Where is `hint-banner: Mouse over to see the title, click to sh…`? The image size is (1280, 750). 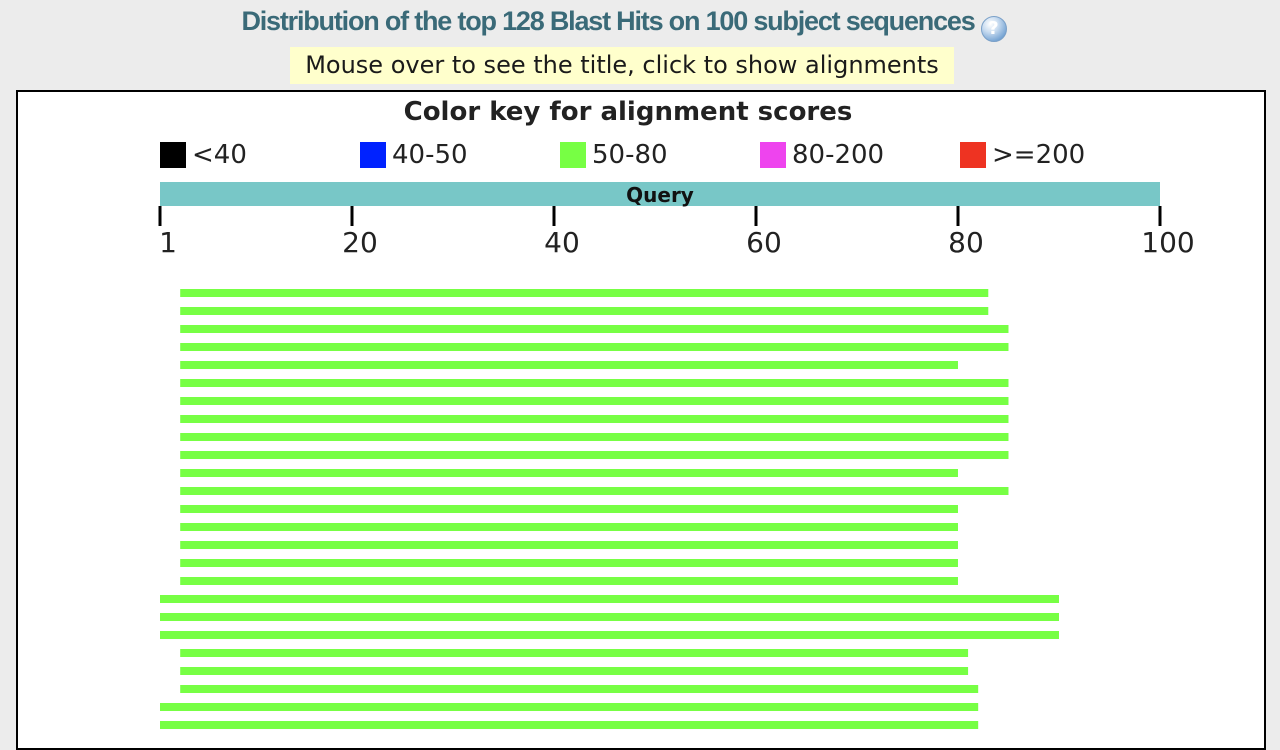 hint-banner: Mouse over to see the title, click to sh… is located at coordinates (622, 65).